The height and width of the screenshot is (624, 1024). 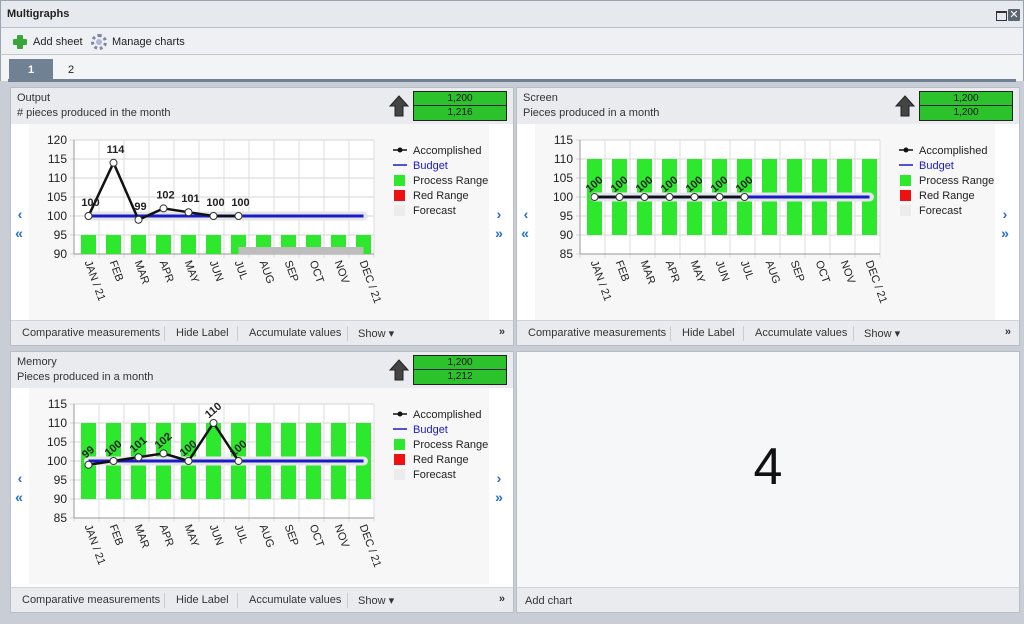 What do you see at coordinates (61, 518) in the screenshot?
I see `y-tick-label: 85` at bounding box center [61, 518].